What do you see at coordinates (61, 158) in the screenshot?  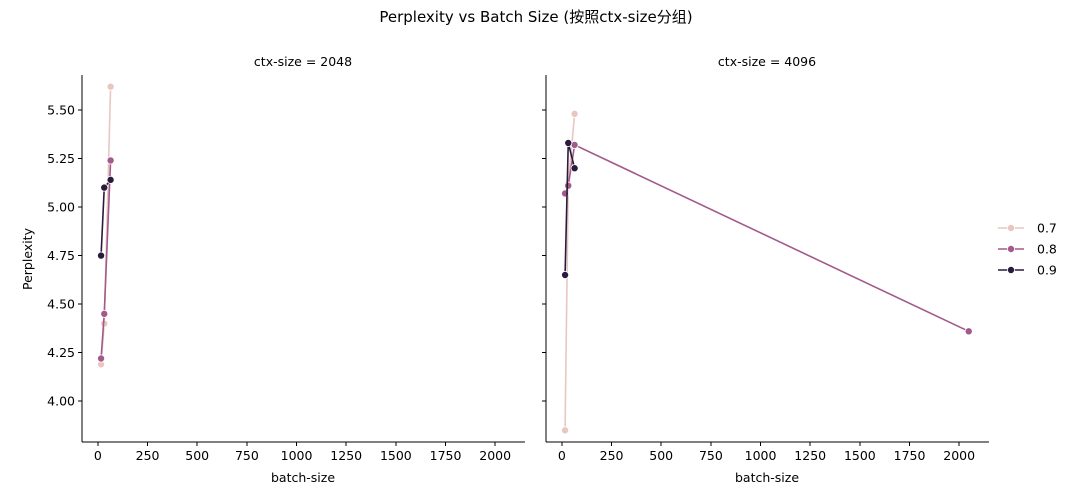 I see `y-tick-label: 5.25` at bounding box center [61, 158].